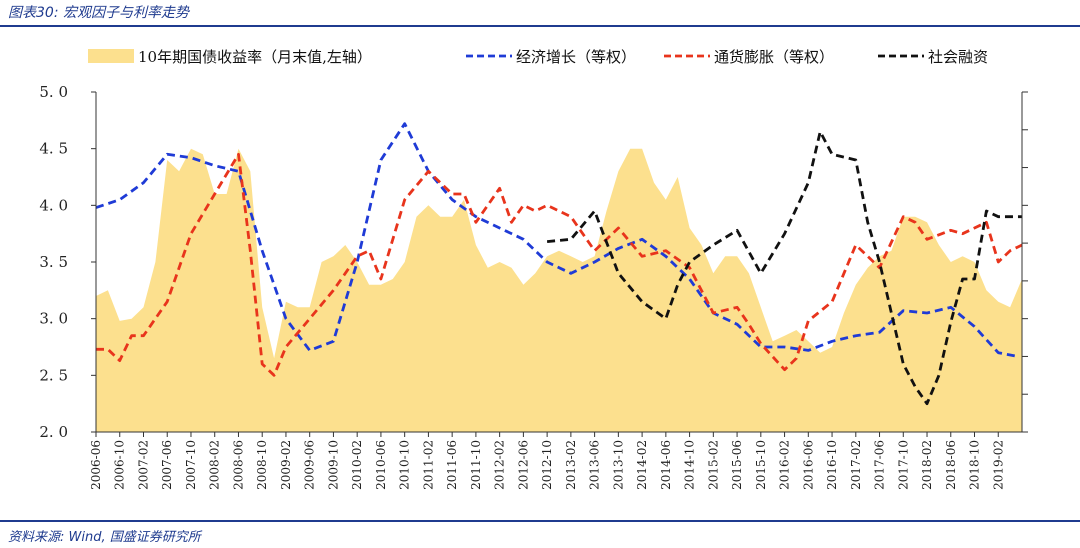 This screenshot has height=548, width=1080. I want to click on chart-title: 图表30: 宏观因子与利率走势, so click(98, 13).